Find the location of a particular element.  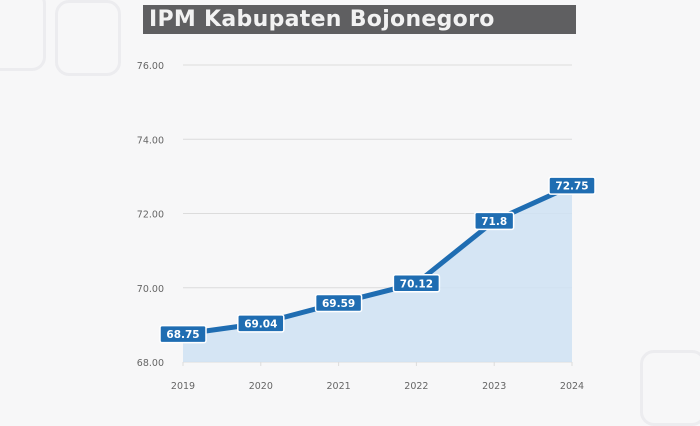

x-tick-label: 2020 is located at coordinates (261, 386).